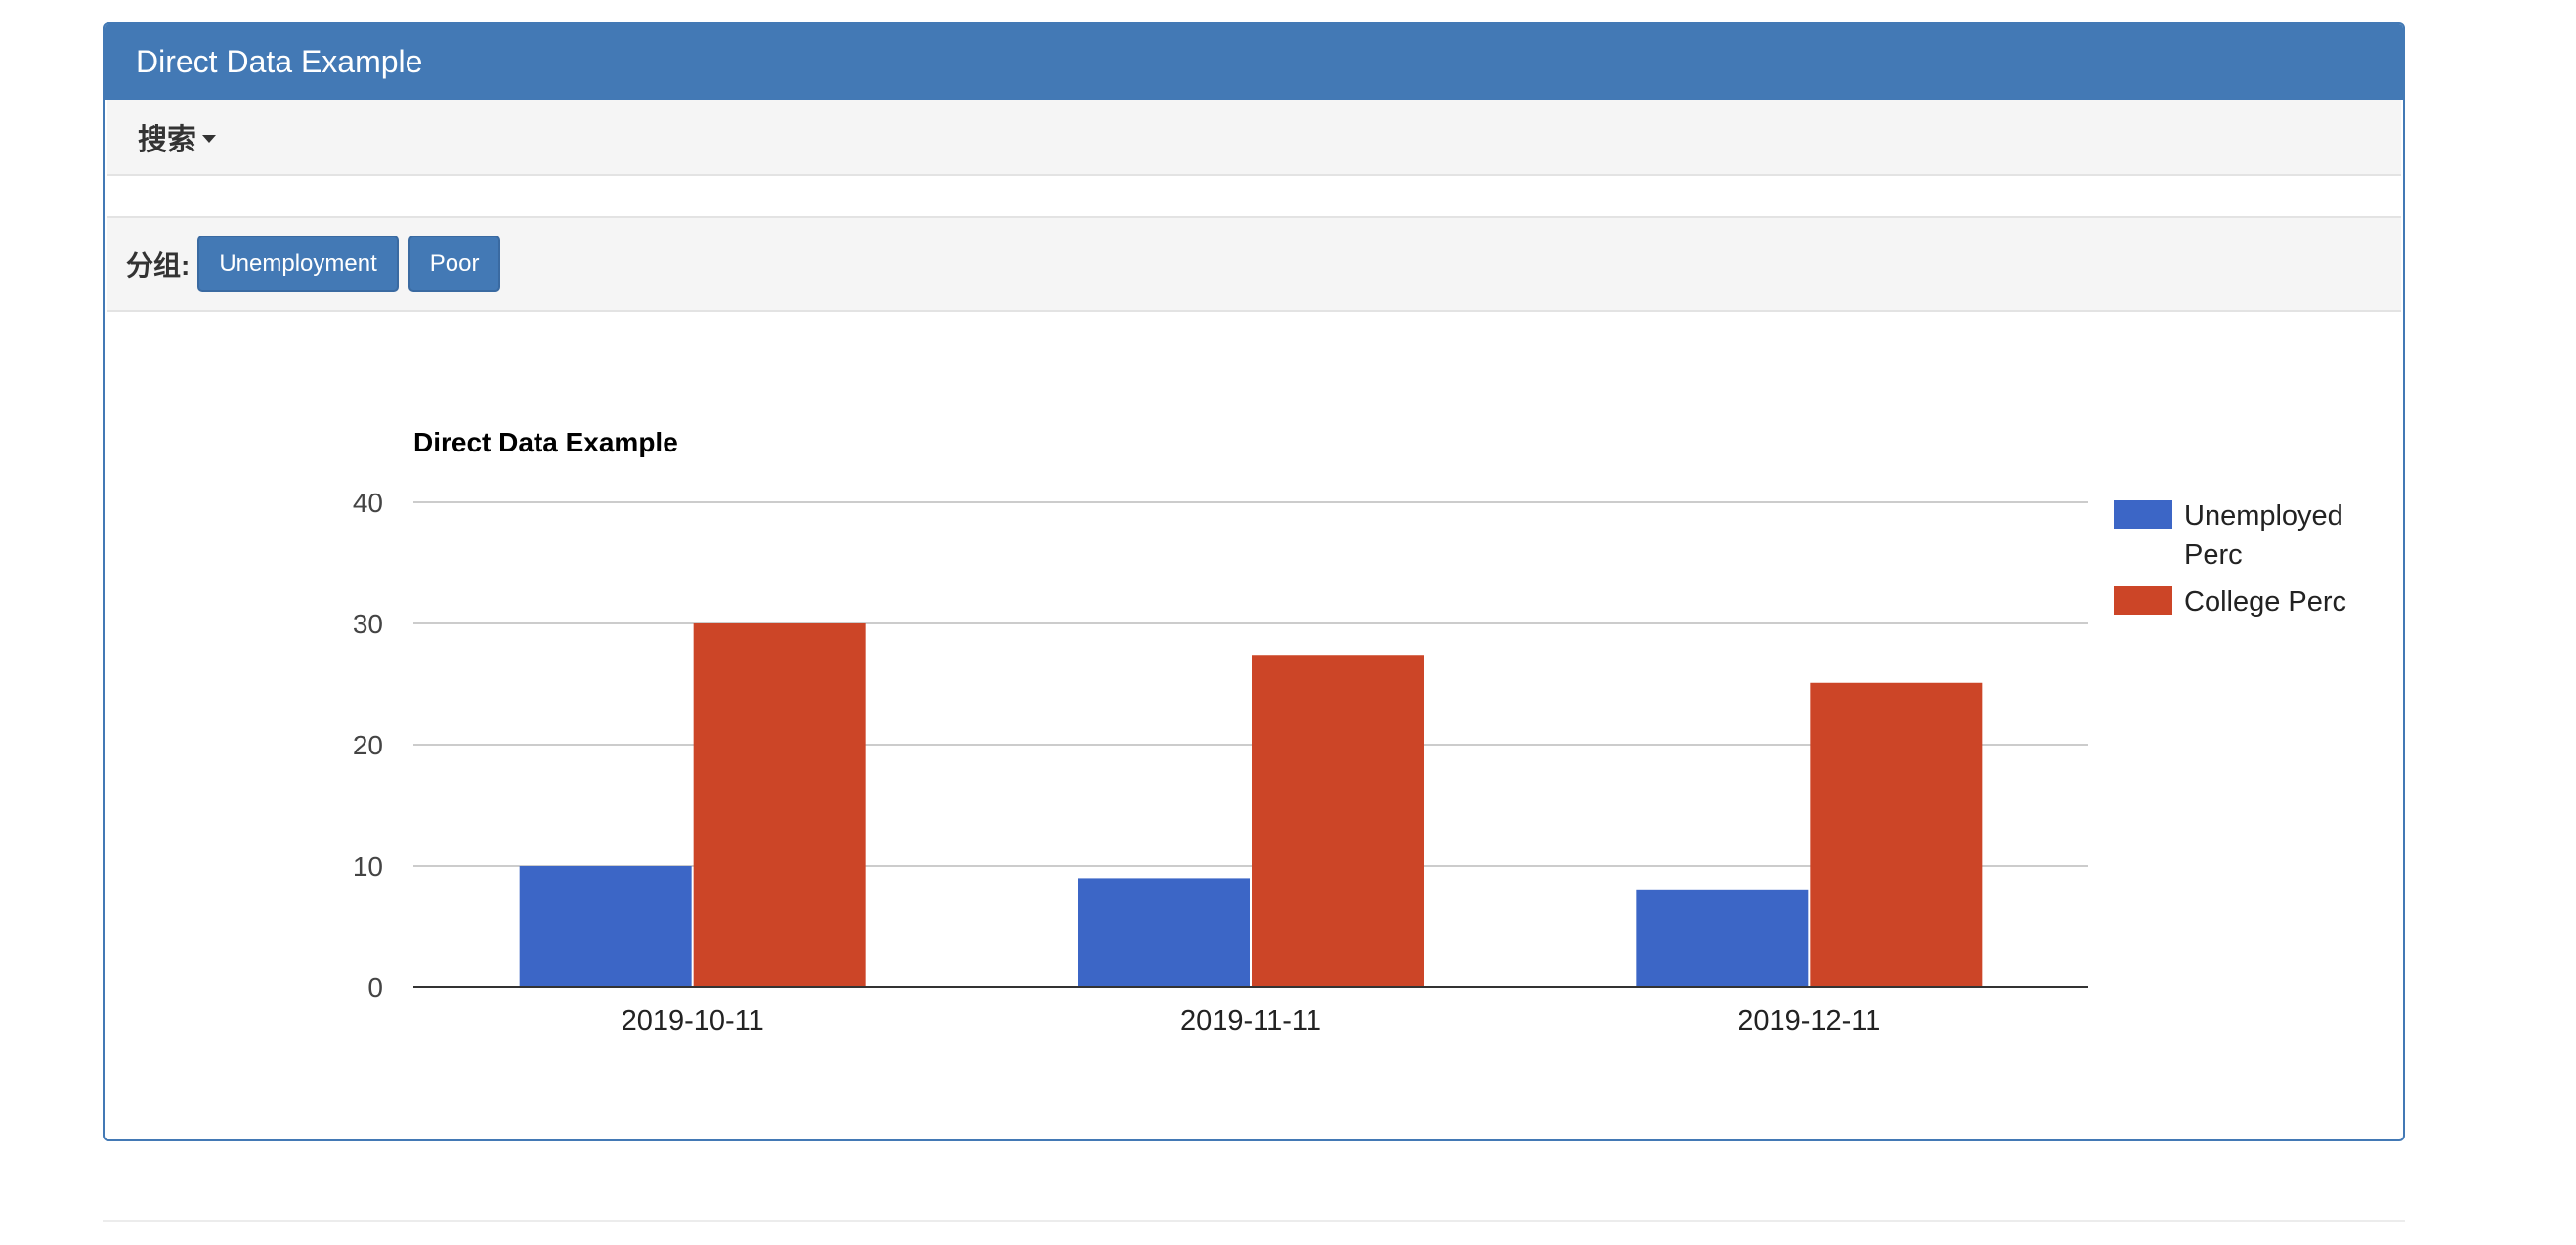  Describe the element at coordinates (1809, 1021) in the screenshot. I see `x-tick-label: 2019-12-11` at that location.